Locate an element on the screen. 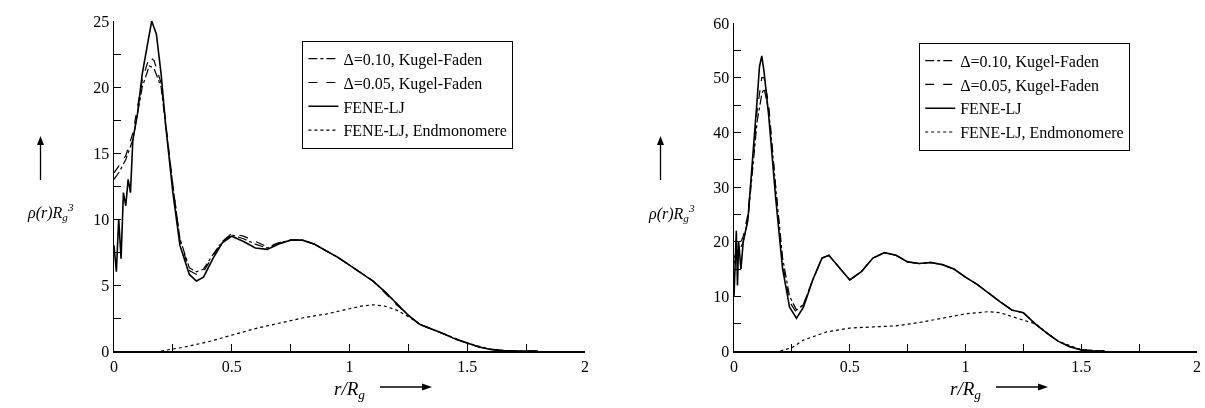 The width and height of the screenshot is (1205, 408). y-tick-label: 50 is located at coordinates (721, 78).